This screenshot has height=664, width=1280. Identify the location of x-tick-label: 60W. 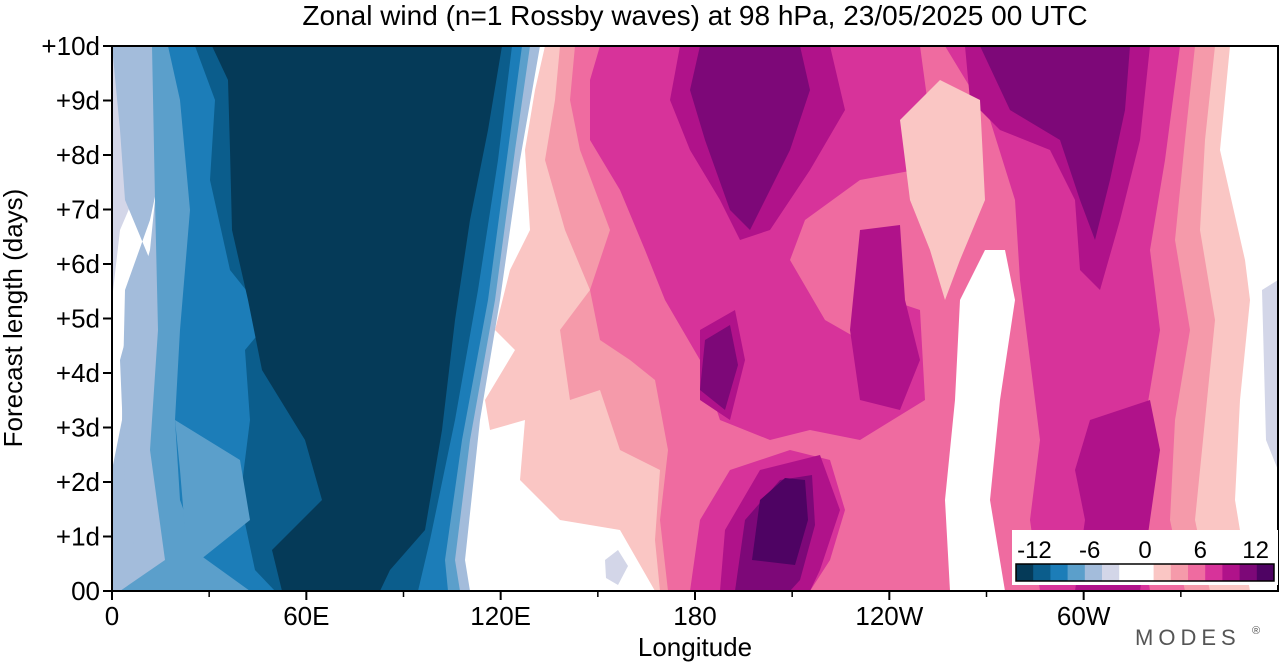
(1084, 616).